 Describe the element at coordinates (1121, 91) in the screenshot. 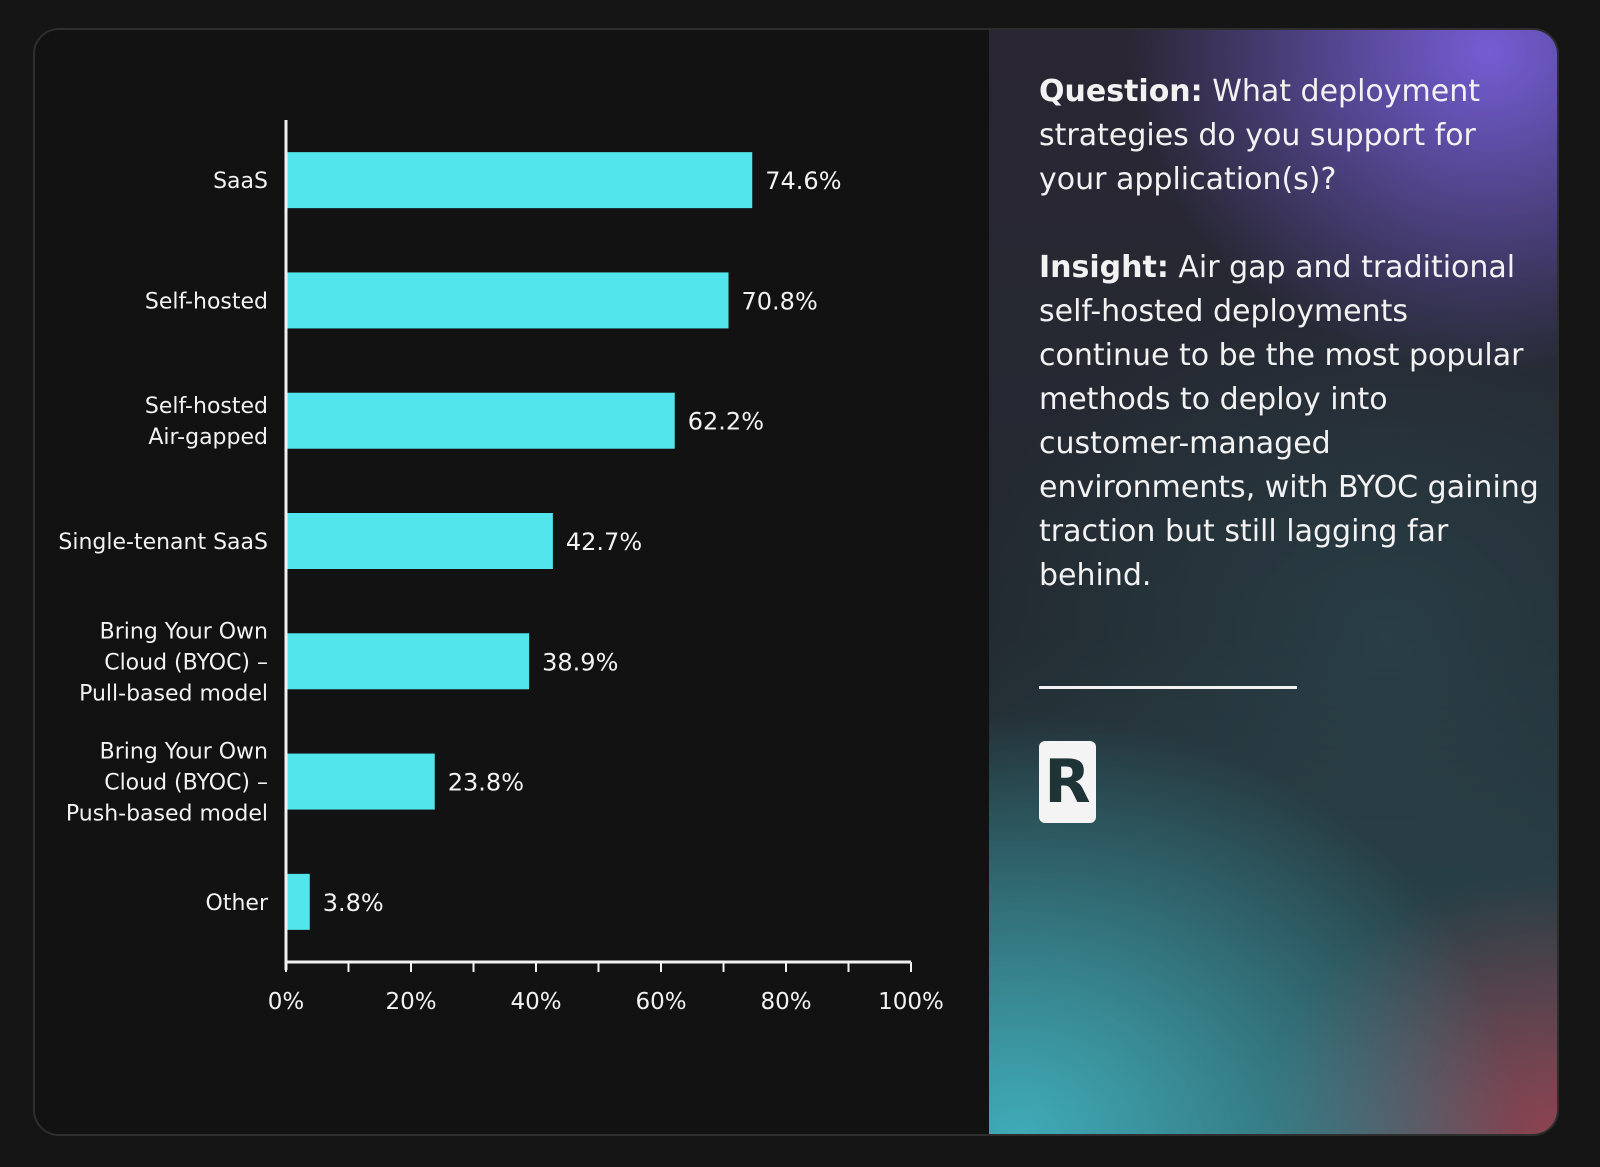

I see `question-label: Question:` at that location.